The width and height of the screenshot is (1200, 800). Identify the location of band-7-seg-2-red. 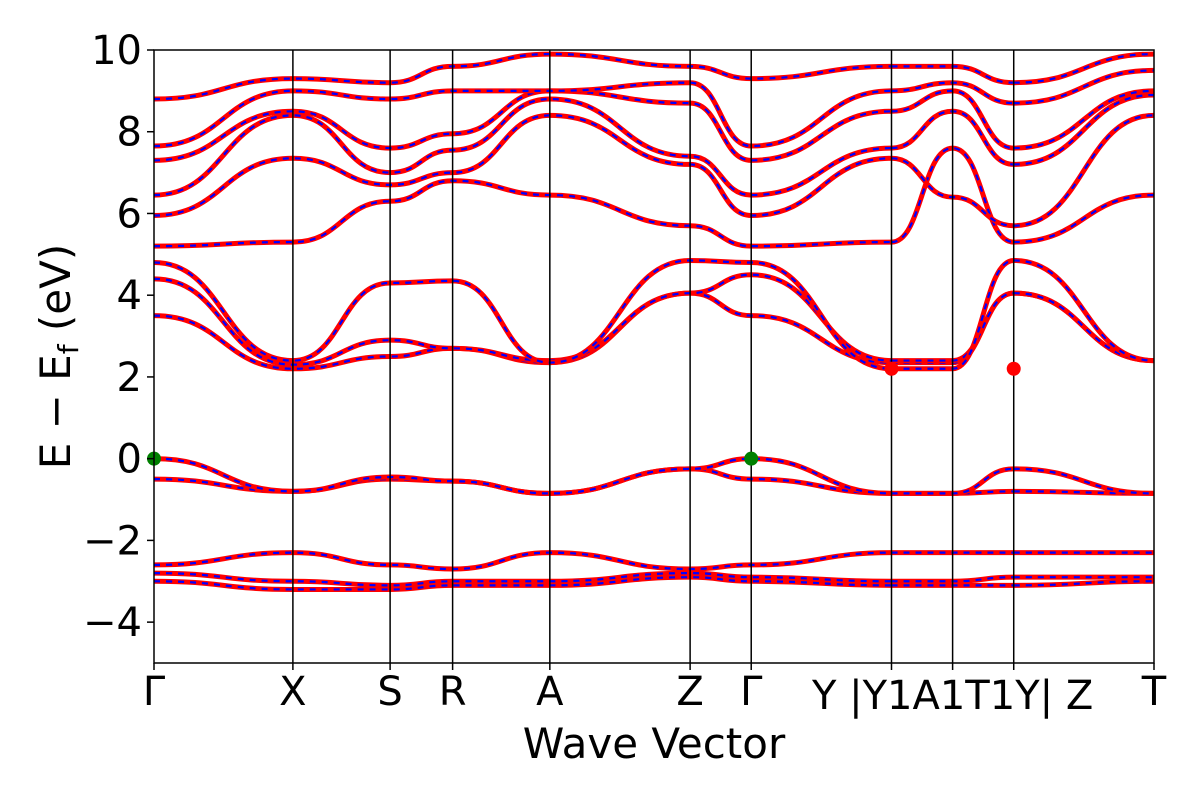
(1083, 310).